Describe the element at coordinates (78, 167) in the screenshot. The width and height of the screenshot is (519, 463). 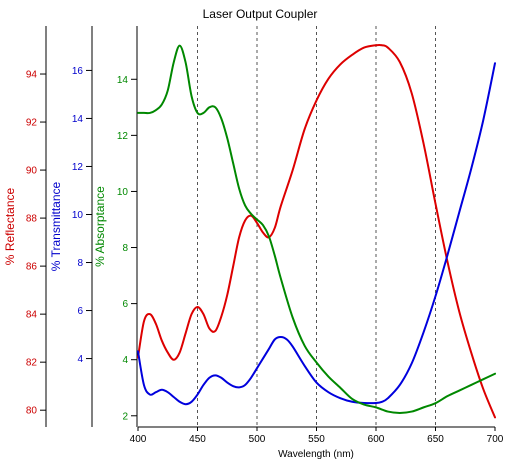
I see `y-tick-label-transmittance: 12` at that location.